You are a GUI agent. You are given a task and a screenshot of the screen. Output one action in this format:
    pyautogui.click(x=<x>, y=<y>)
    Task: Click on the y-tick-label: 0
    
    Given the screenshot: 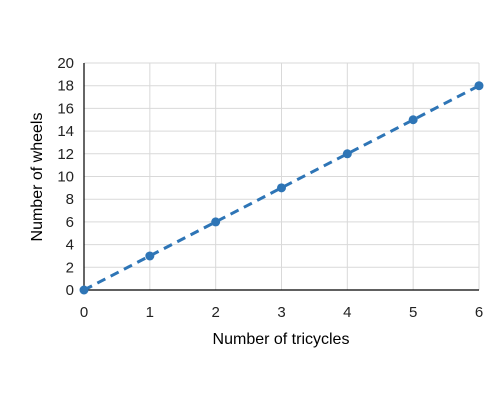 What is the action you would take?
    pyautogui.click(x=70, y=290)
    